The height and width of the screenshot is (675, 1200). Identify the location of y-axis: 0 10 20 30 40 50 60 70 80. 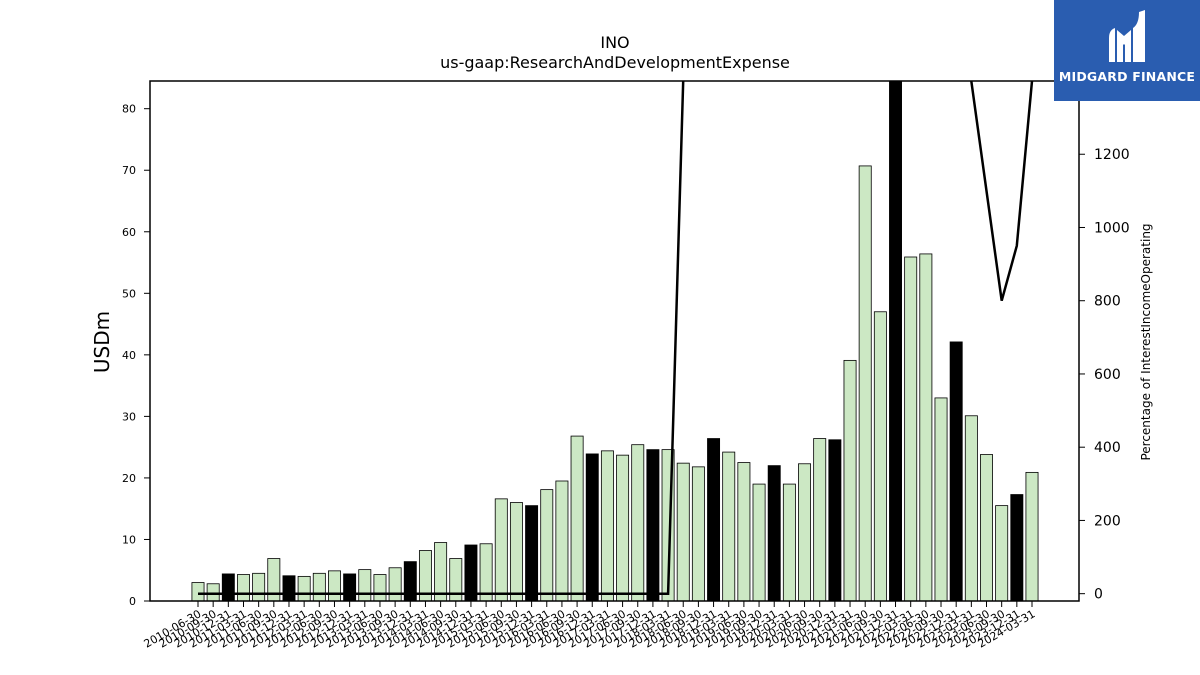
(136, 355).